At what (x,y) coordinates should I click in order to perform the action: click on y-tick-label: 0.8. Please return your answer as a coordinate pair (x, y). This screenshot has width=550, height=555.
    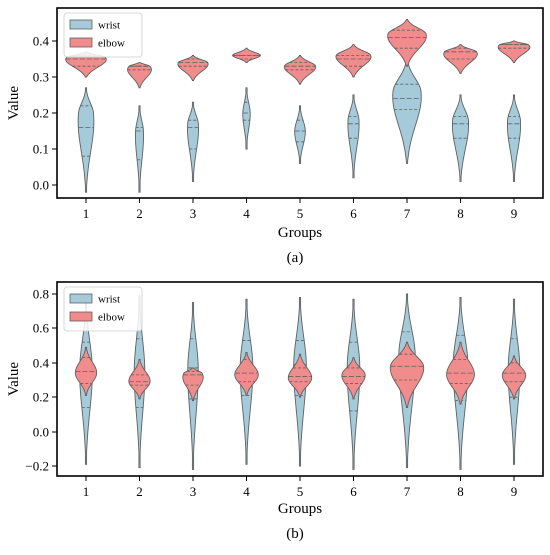
    Looking at the image, I should click on (41, 294).